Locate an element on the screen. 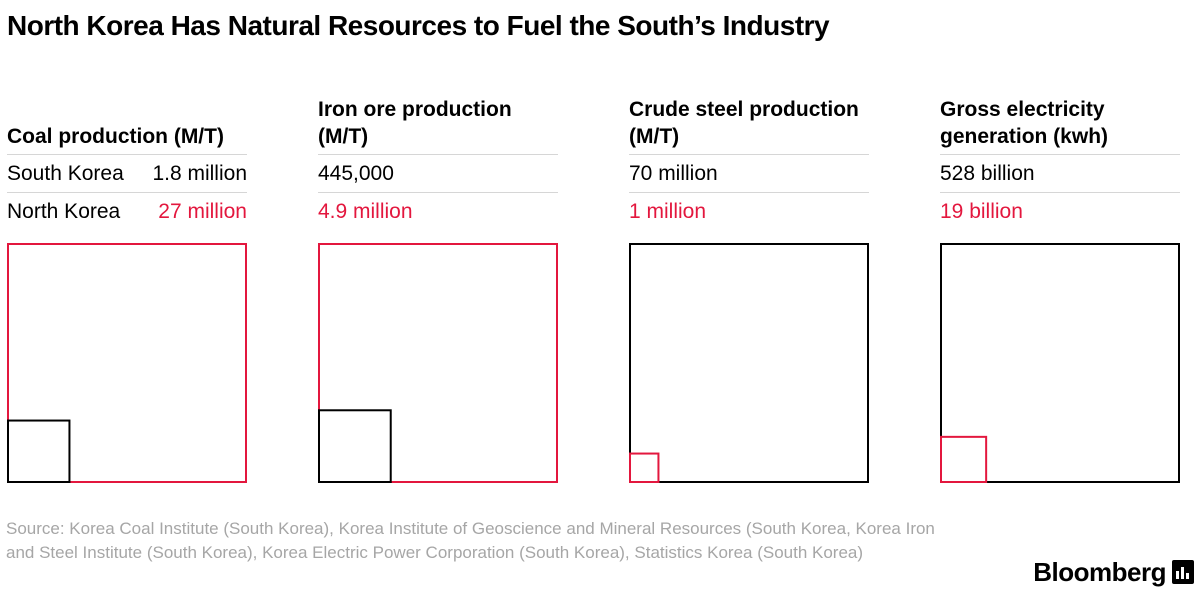 The image size is (1200, 592). row-south-korea: 528 billion is located at coordinates (1060, 174).